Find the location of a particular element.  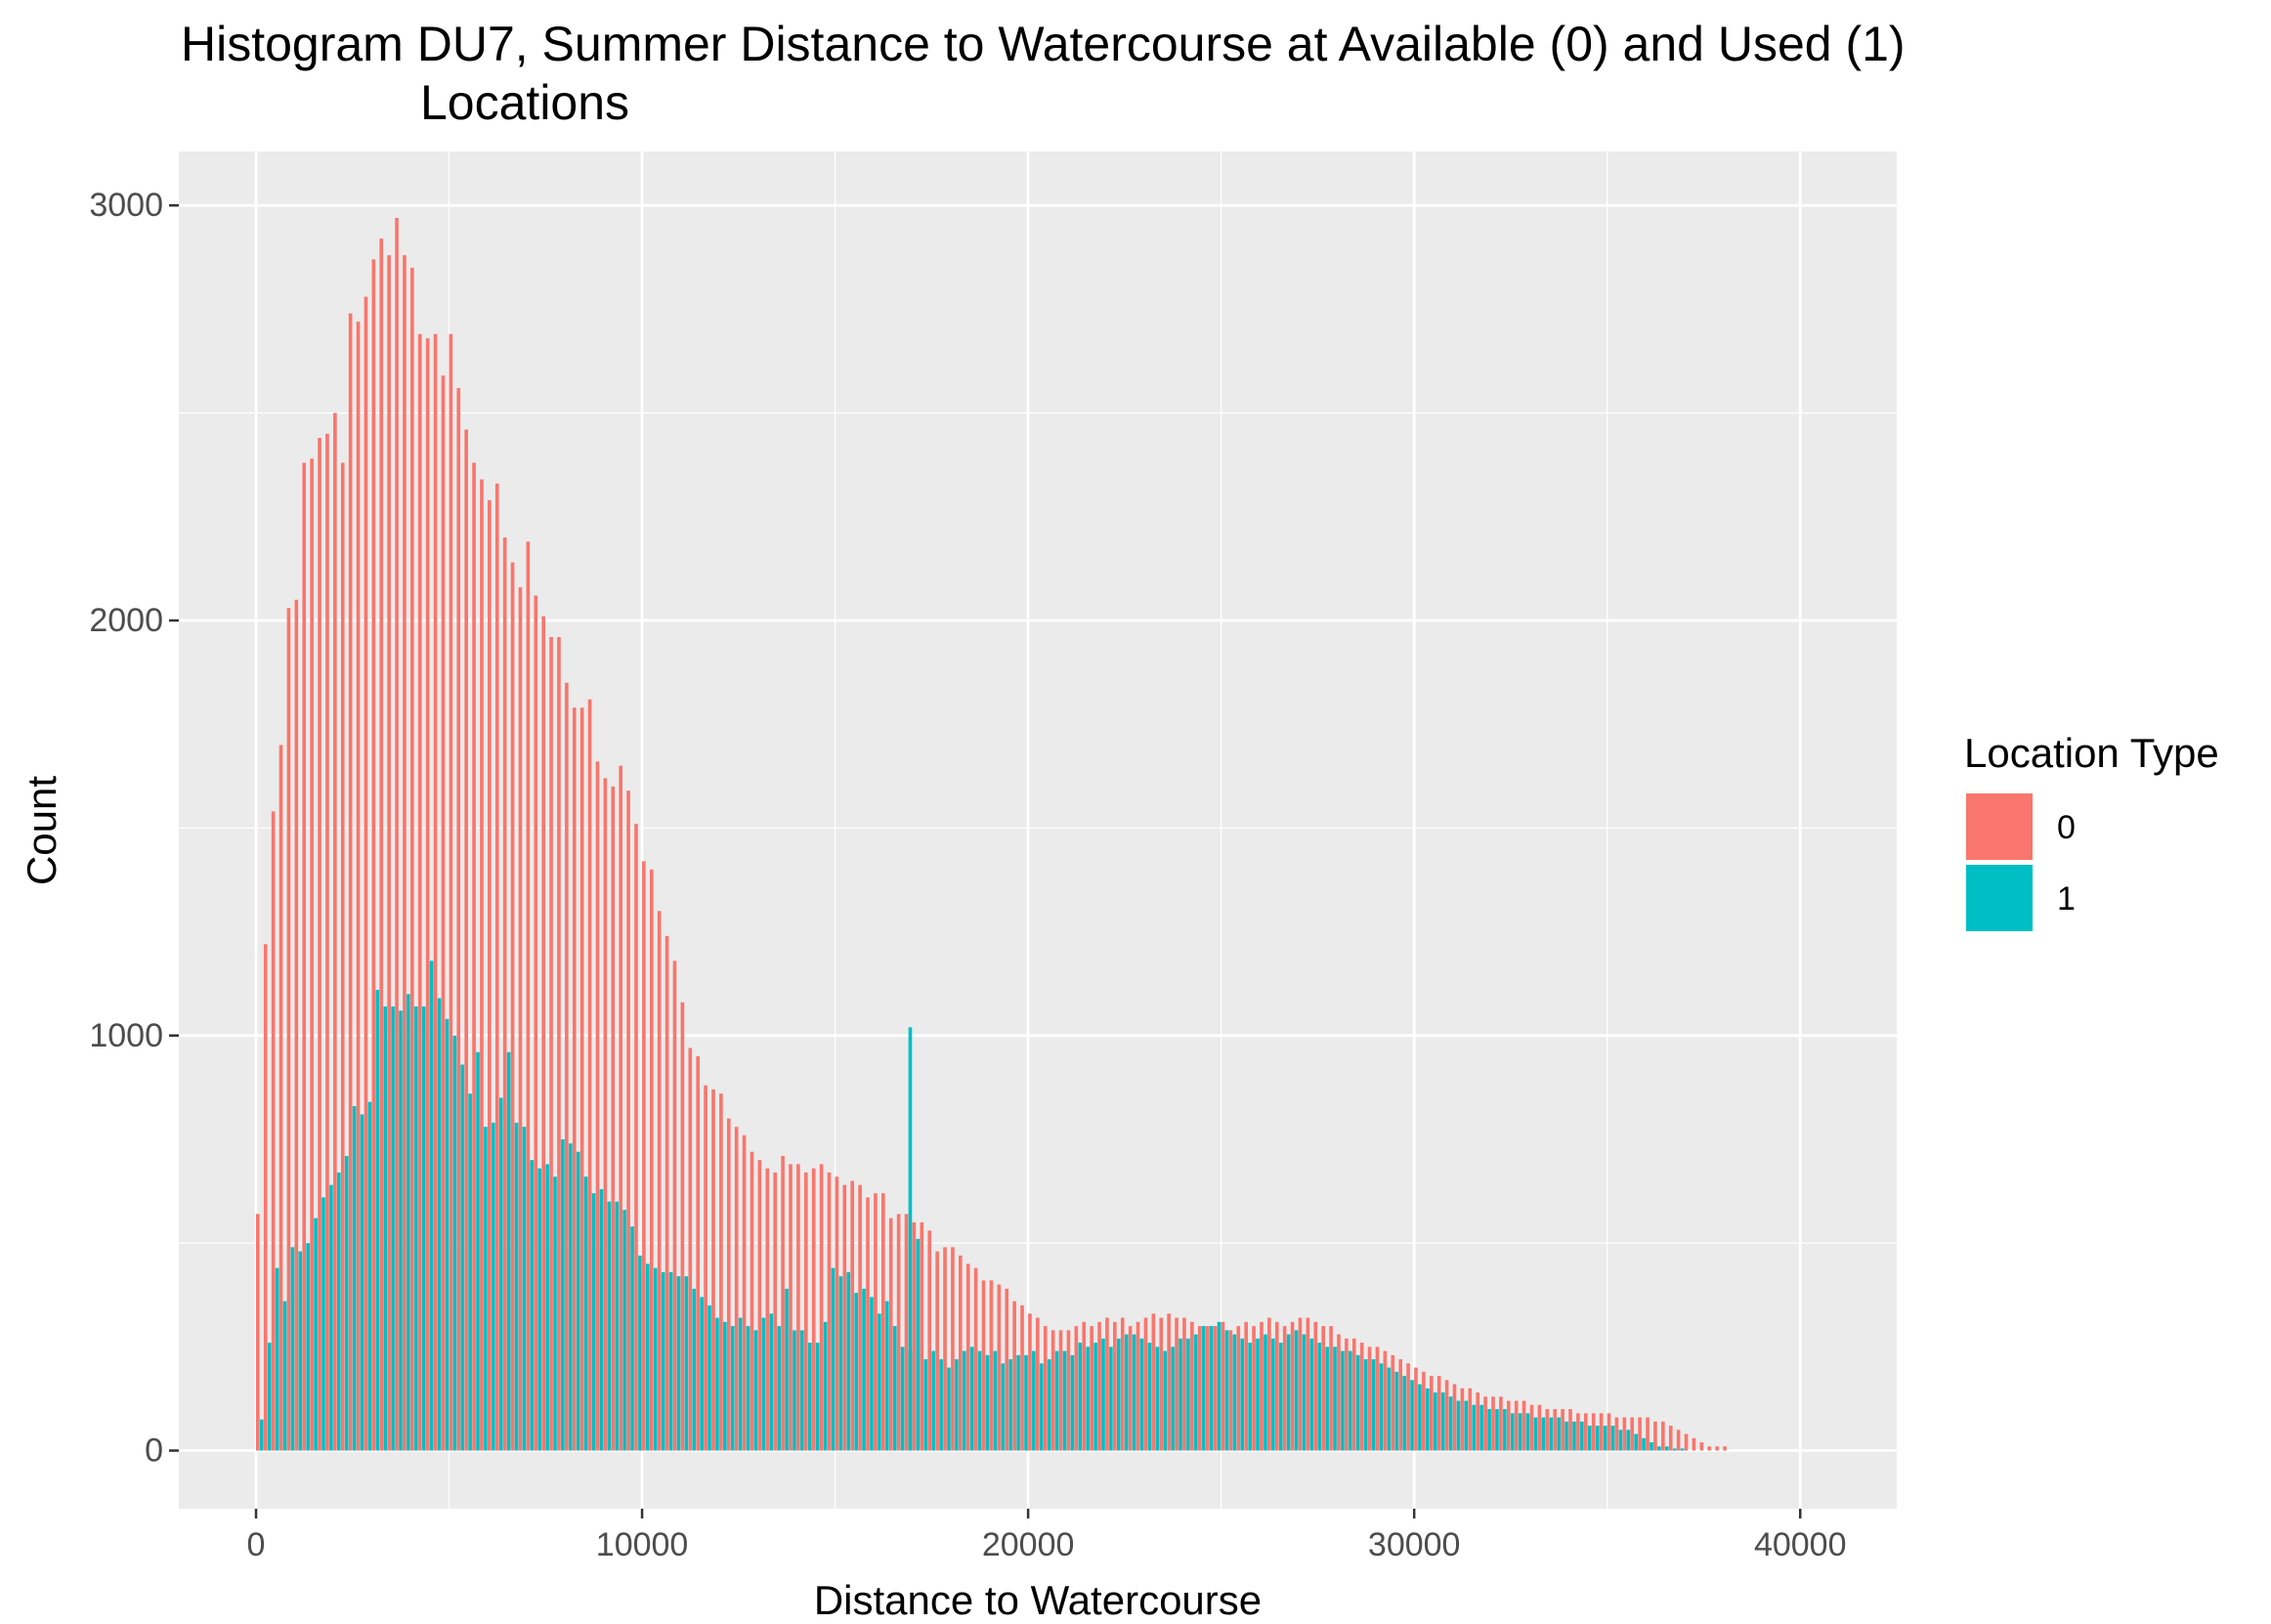

legend-label-1: 1 is located at coordinates (2066, 899).